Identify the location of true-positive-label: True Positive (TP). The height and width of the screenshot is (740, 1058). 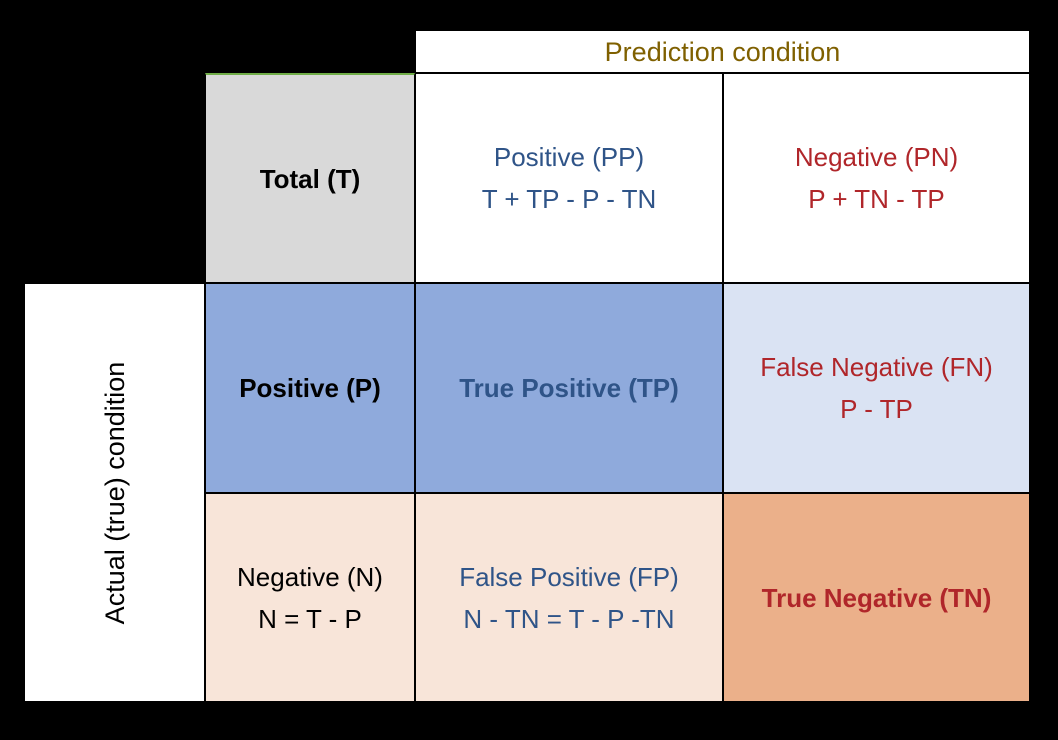
(569, 388).